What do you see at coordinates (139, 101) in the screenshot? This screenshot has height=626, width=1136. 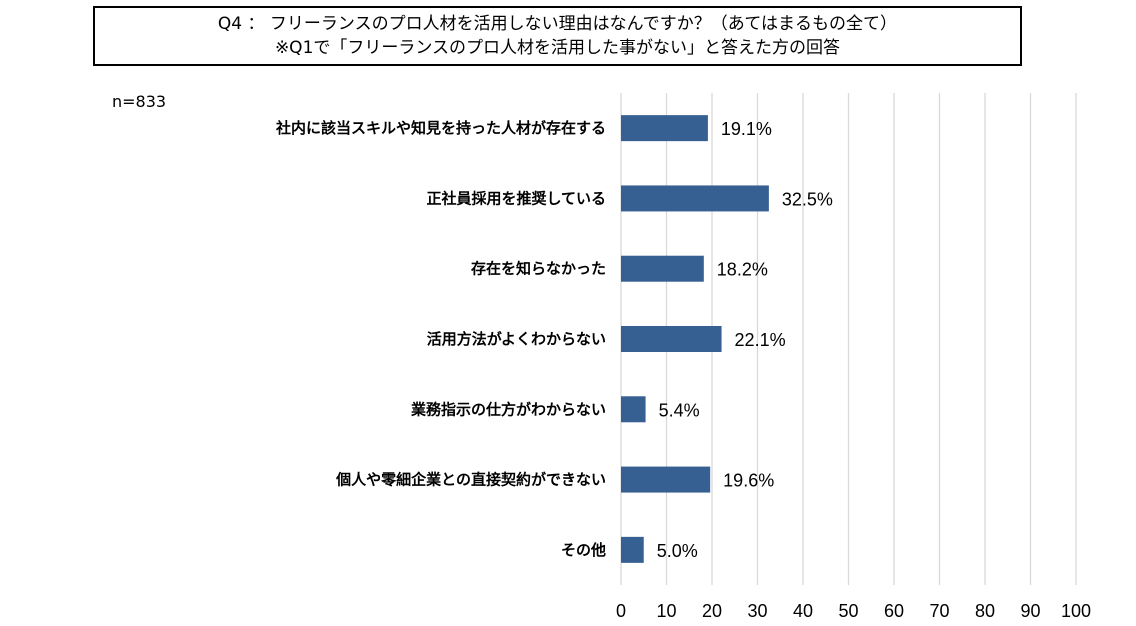 I see `sample-size-label: n=833` at bounding box center [139, 101].